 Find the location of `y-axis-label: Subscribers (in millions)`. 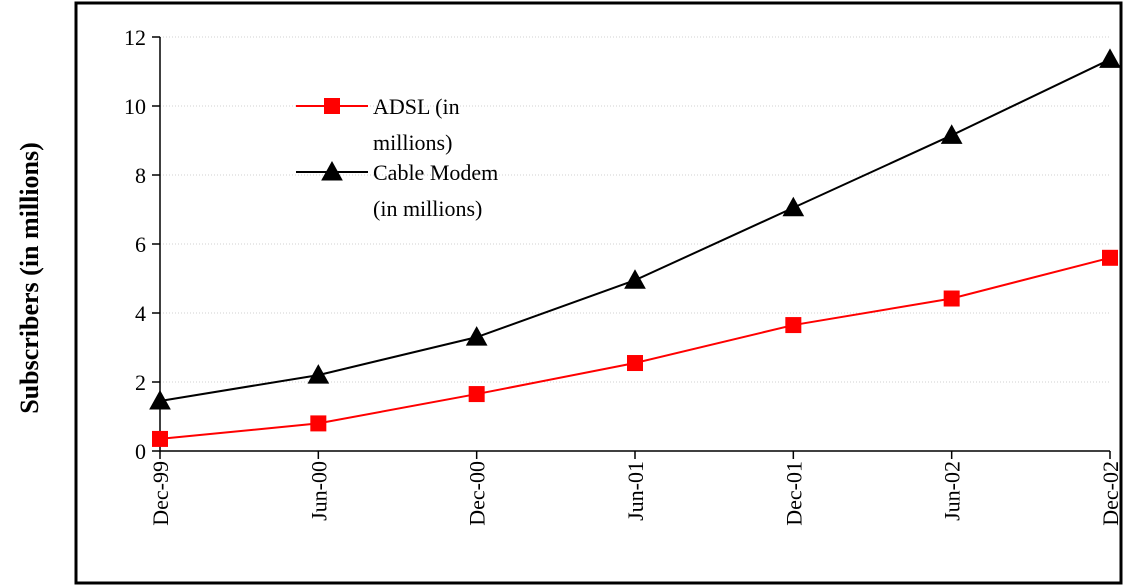

y-axis-label: Subscribers (in millions) is located at coordinates (29, 278).